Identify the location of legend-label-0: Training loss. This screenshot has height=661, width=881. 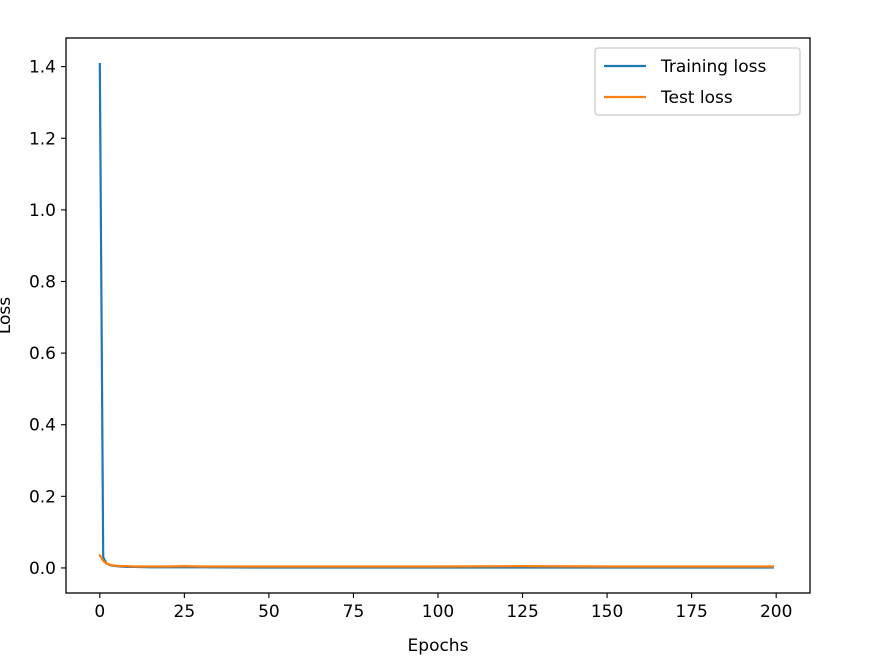
(713, 67).